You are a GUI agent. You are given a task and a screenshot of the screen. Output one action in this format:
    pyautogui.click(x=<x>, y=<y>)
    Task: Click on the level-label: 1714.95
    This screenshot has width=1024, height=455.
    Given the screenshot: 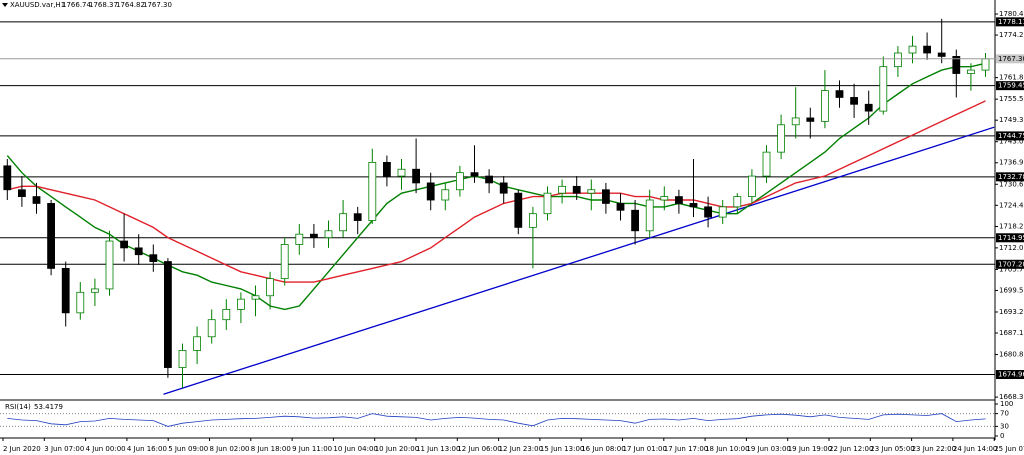 What is the action you would take?
    pyautogui.click(x=1011, y=238)
    